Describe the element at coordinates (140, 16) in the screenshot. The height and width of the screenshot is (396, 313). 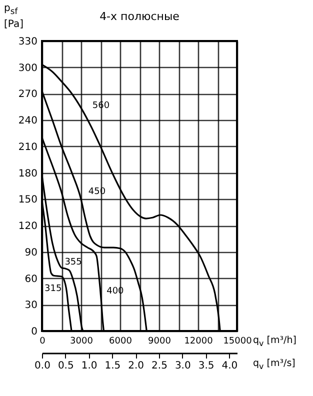
I see `chart-title: 4-х полюсные` at that location.